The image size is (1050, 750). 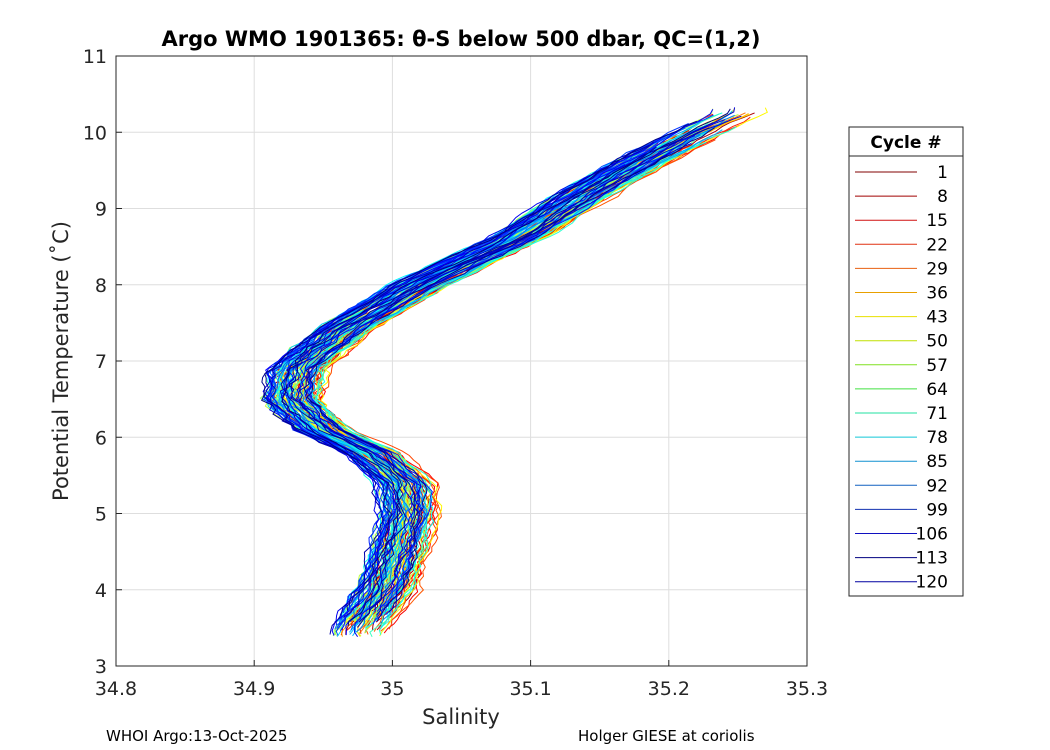 I want to click on legend-title: Cycle #, so click(x=905, y=143).